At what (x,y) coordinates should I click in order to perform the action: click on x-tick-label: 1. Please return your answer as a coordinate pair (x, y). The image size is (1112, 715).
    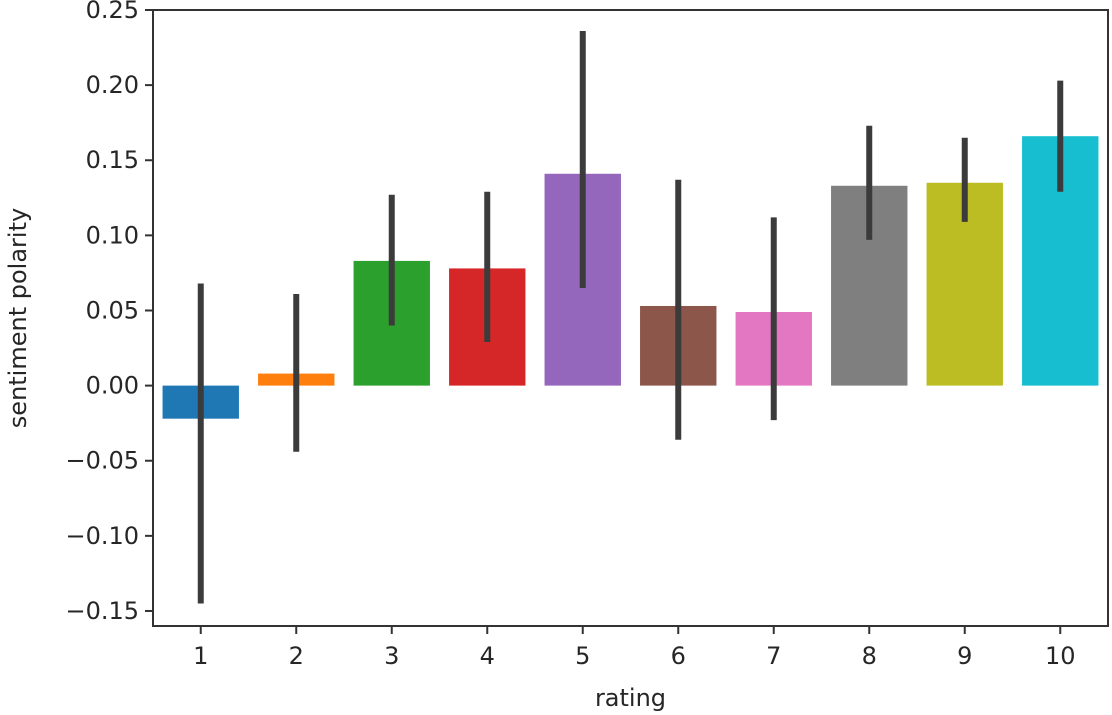
    Looking at the image, I should click on (200, 656).